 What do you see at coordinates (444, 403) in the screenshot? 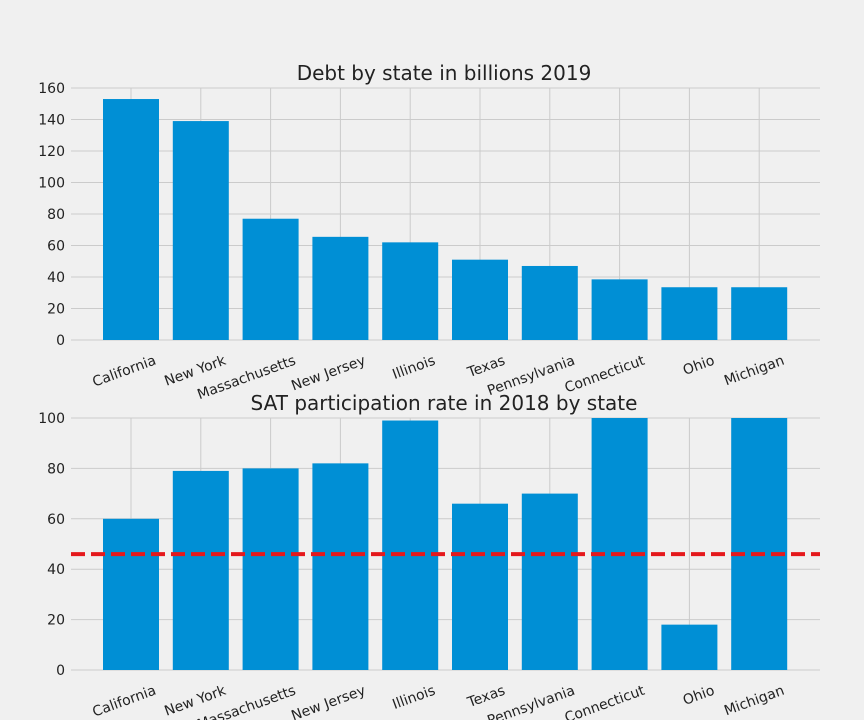
I see `sat-chart-title: SAT participation rate in 2018 by state` at bounding box center [444, 403].